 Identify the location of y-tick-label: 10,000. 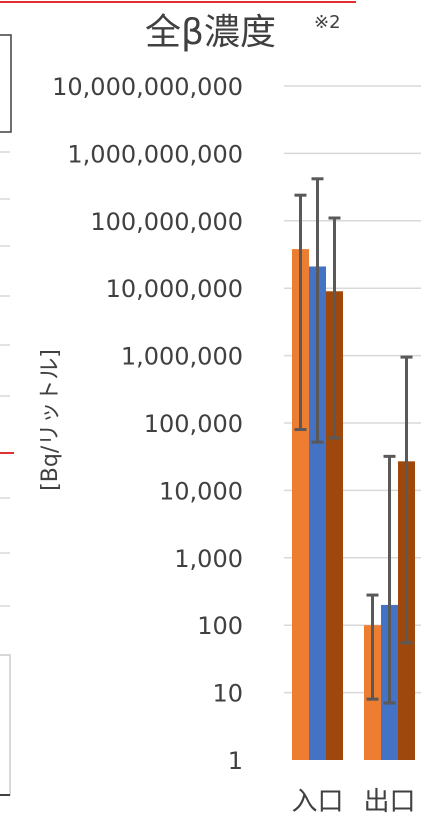
(201, 491).